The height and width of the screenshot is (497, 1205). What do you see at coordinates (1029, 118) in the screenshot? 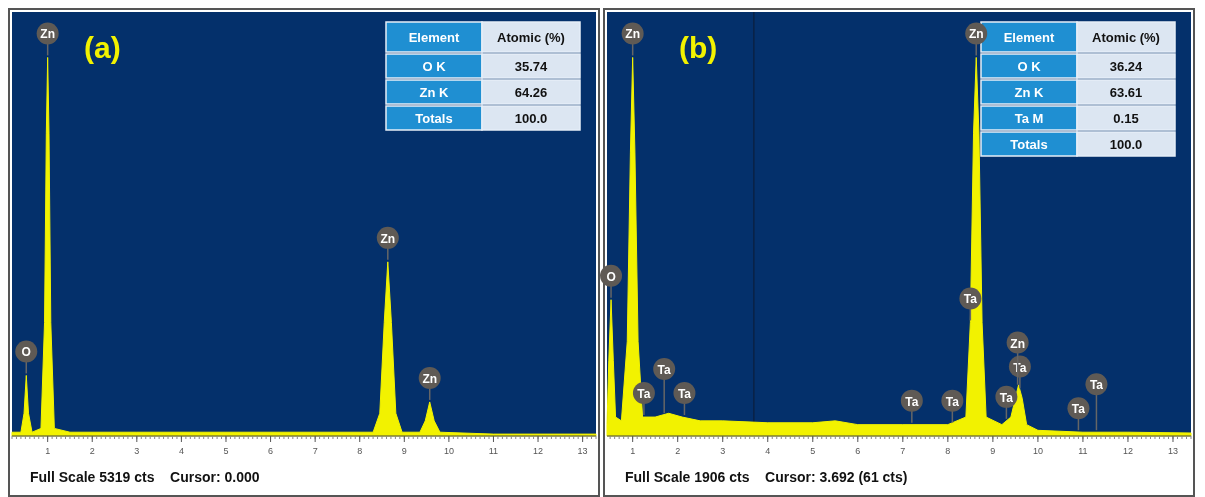
I see `annotation: Ta M` at bounding box center [1029, 118].